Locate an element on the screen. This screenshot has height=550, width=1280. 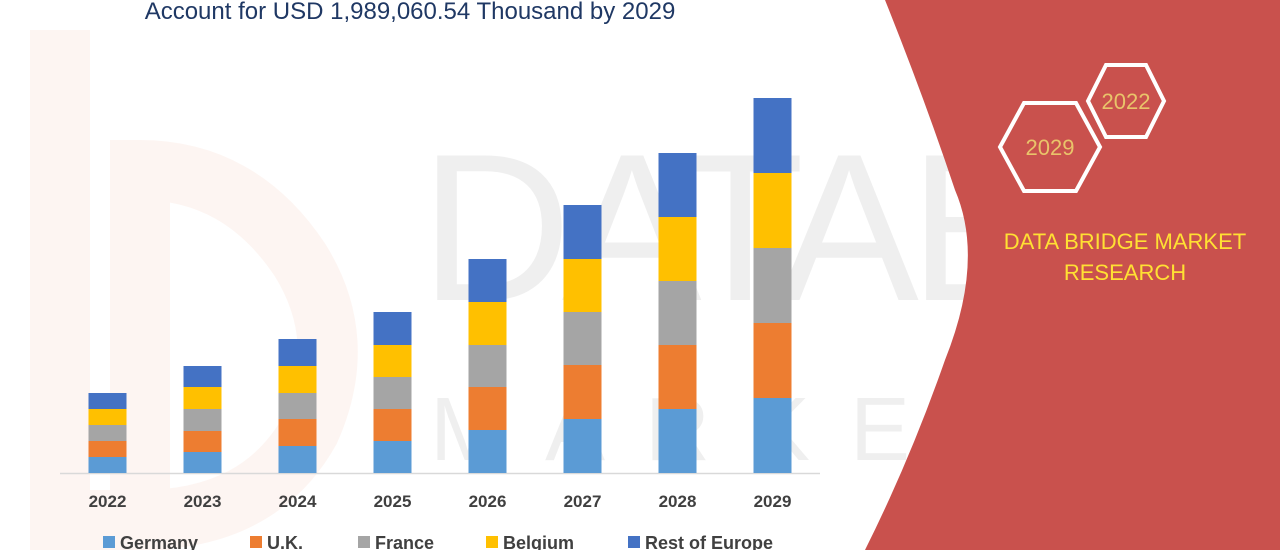
x-tick-label: 2023 is located at coordinates (203, 501).